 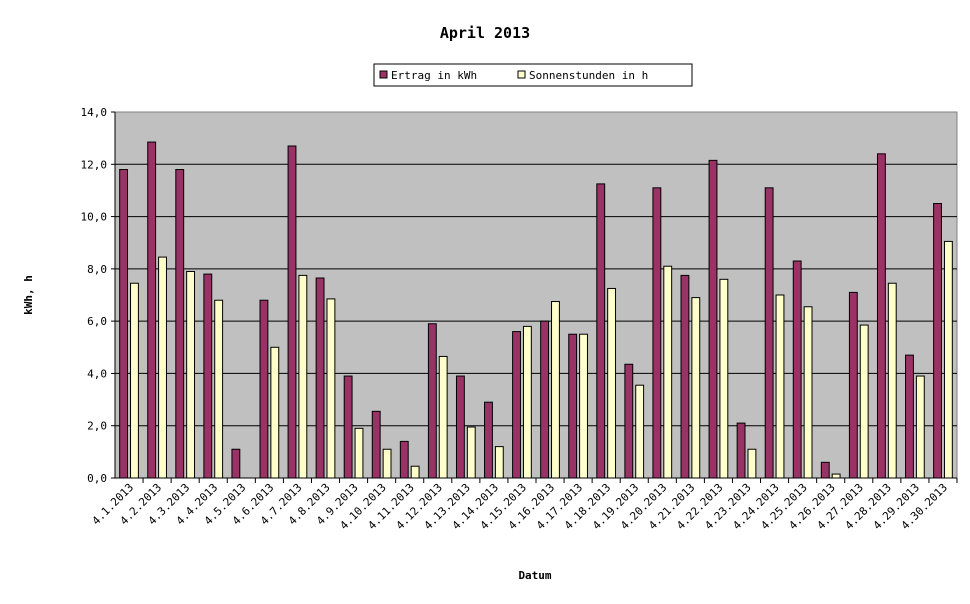 I want to click on y-axis-ticks: 0,0 2,0 4,0 6,0 8,0 10,0 12,0 14,0, so click(x=98, y=295).